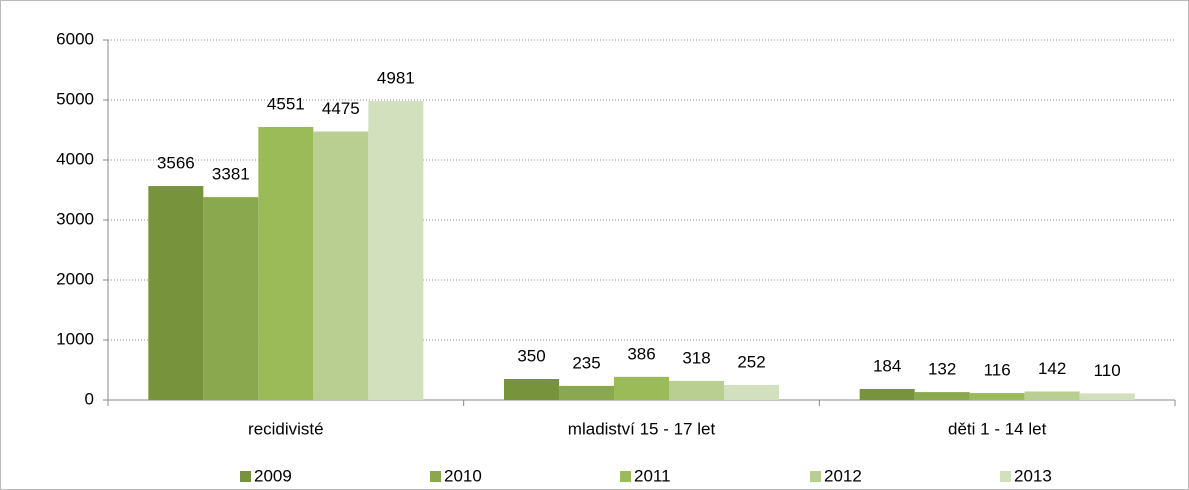  I want to click on y-tick-label: 0, so click(89, 398).